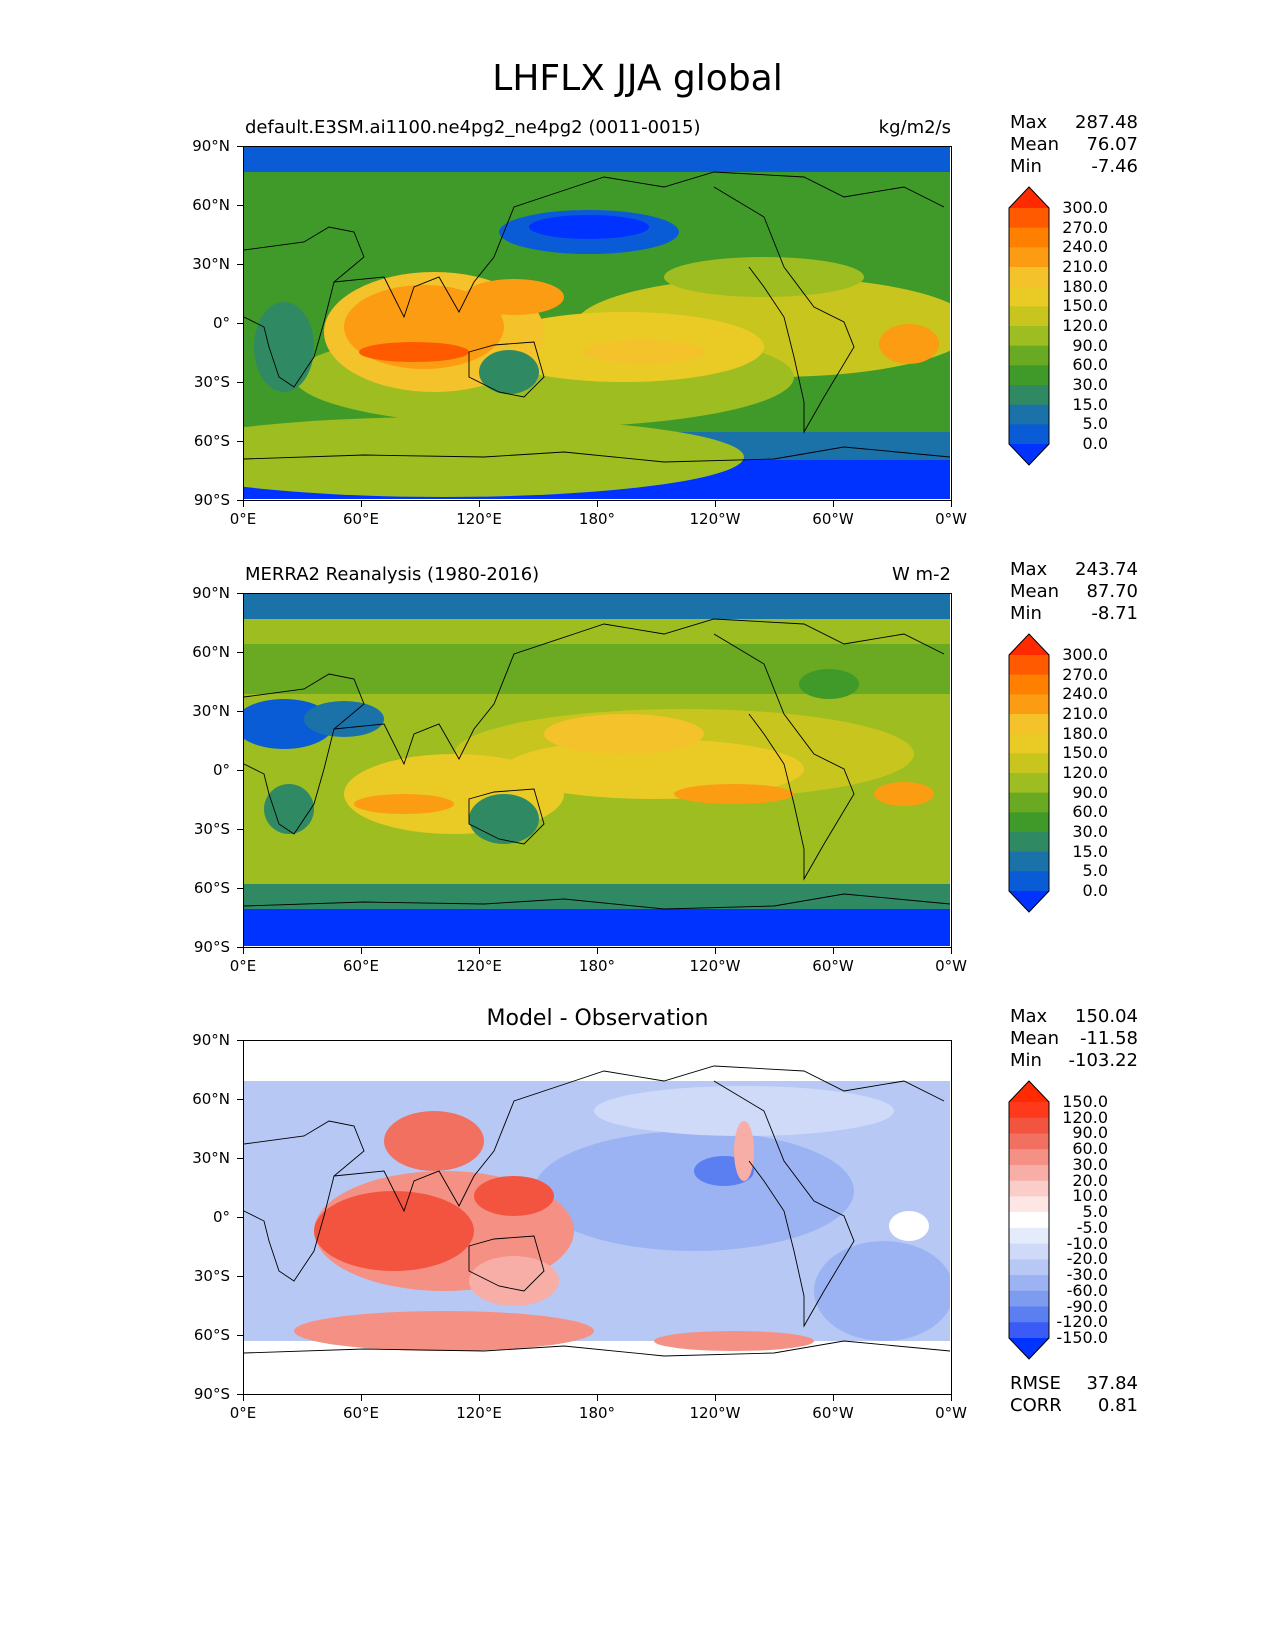  I want to click on panel1-ytick-label: 30°S, so click(211, 382).